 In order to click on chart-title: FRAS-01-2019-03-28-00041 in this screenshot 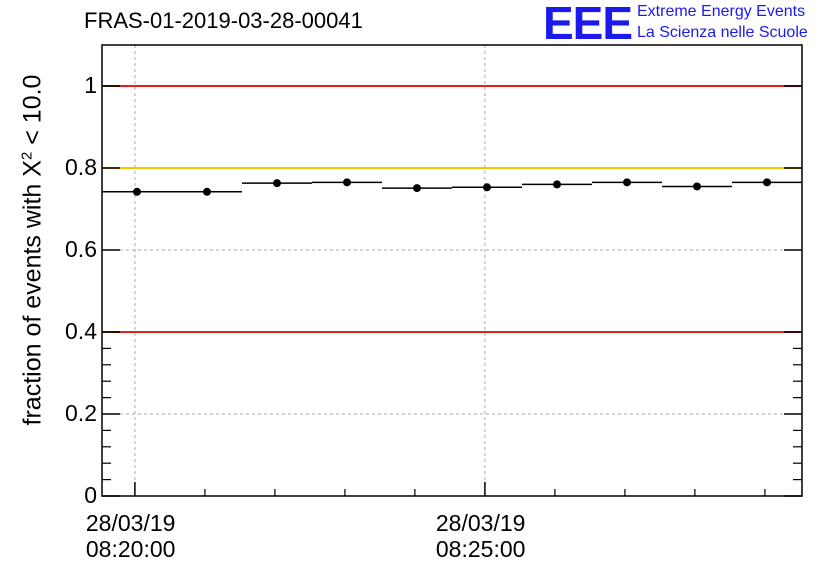, I will do `click(223, 20)`.